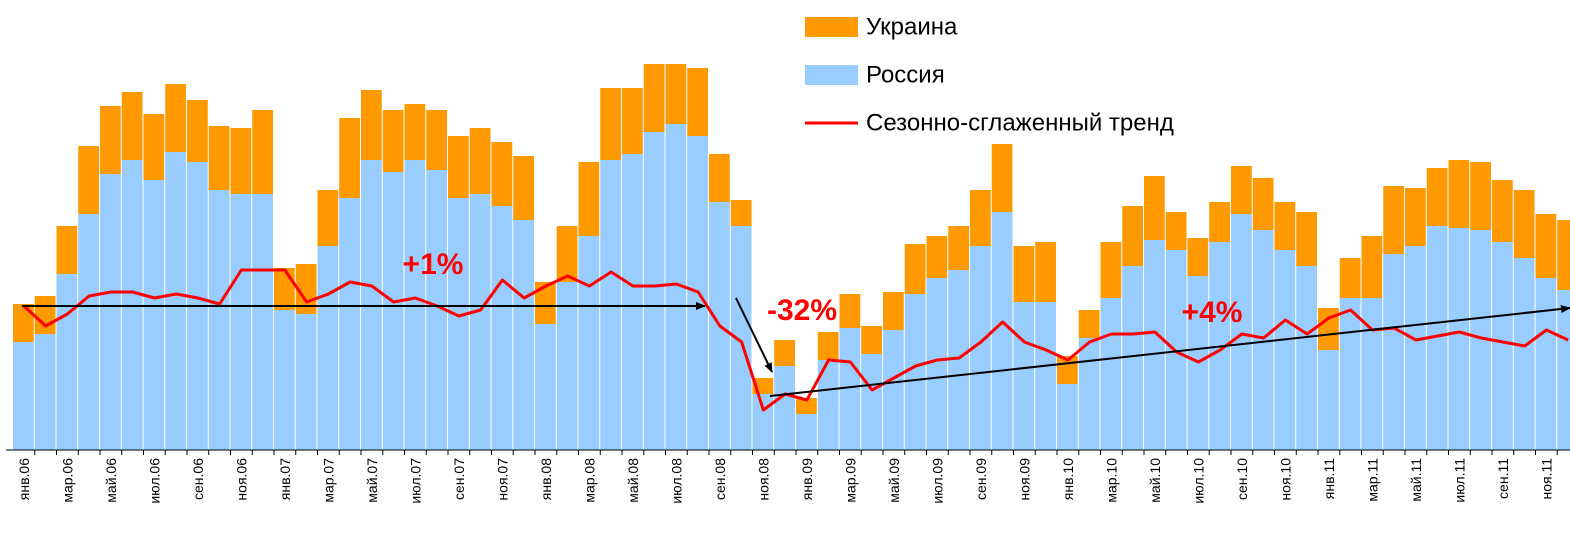 Image resolution: width=1570 pixels, height=534 pixels. What do you see at coordinates (1503, 478) in the screenshot?
I see `x-tick-label: сен.11` at bounding box center [1503, 478].